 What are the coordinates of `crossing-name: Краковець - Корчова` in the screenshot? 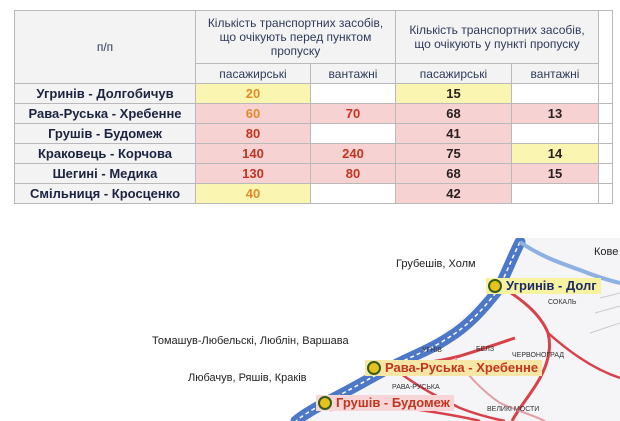 It's located at (105, 153).